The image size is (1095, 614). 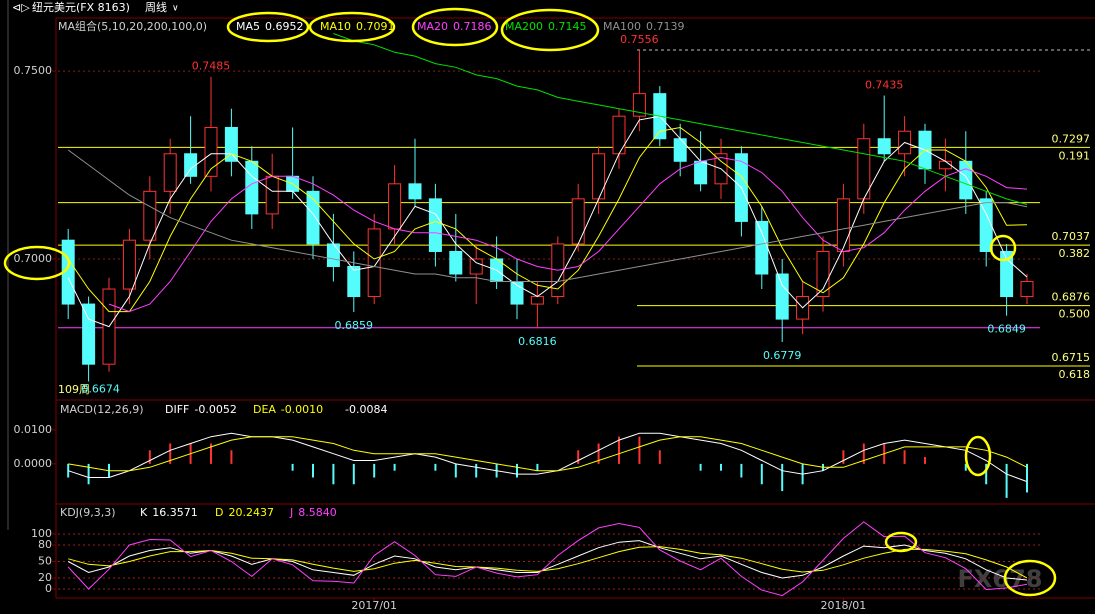 I want to click on period-label: 109周, so click(x=74, y=389).